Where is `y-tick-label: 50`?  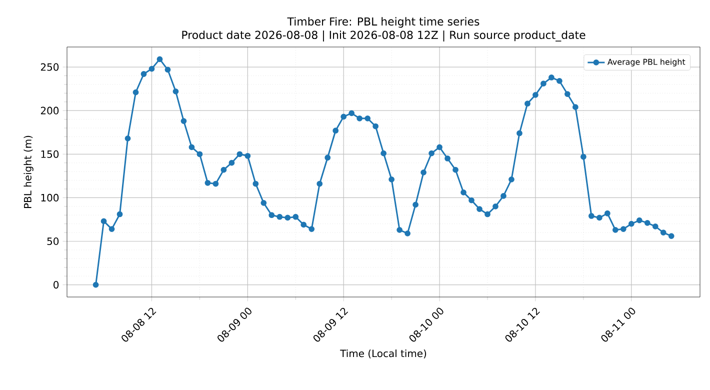 y-tick-label: 50 is located at coordinates (53, 241).